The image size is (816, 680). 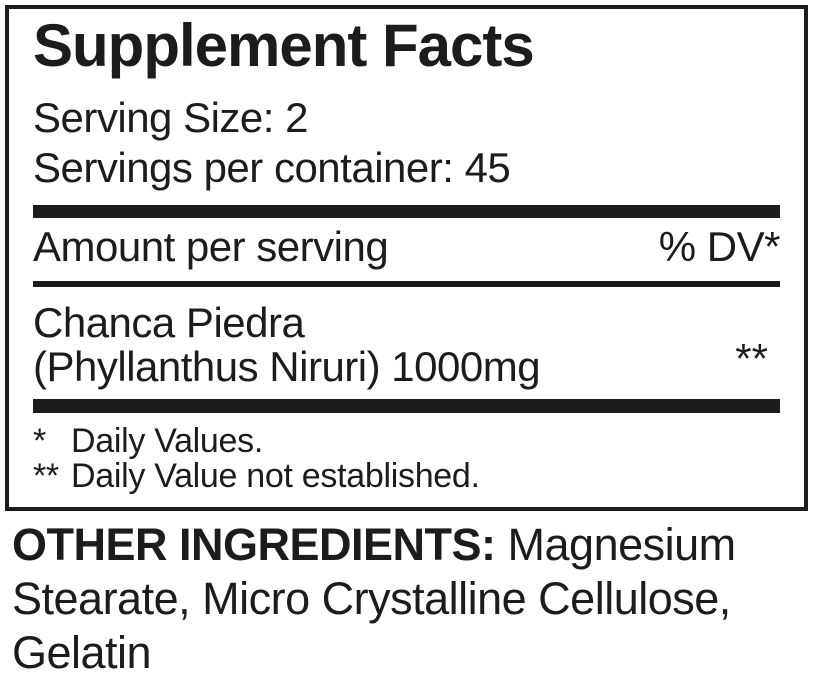 What do you see at coordinates (170, 117) in the screenshot?
I see `serving-size-line: Serving Size: 2` at bounding box center [170, 117].